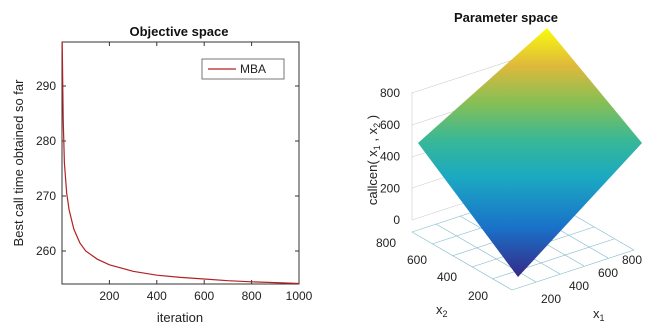  What do you see at coordinates (109, 296) in the screenshot?
I see `x-tick-label: 200` at bounding box center [109, 296].